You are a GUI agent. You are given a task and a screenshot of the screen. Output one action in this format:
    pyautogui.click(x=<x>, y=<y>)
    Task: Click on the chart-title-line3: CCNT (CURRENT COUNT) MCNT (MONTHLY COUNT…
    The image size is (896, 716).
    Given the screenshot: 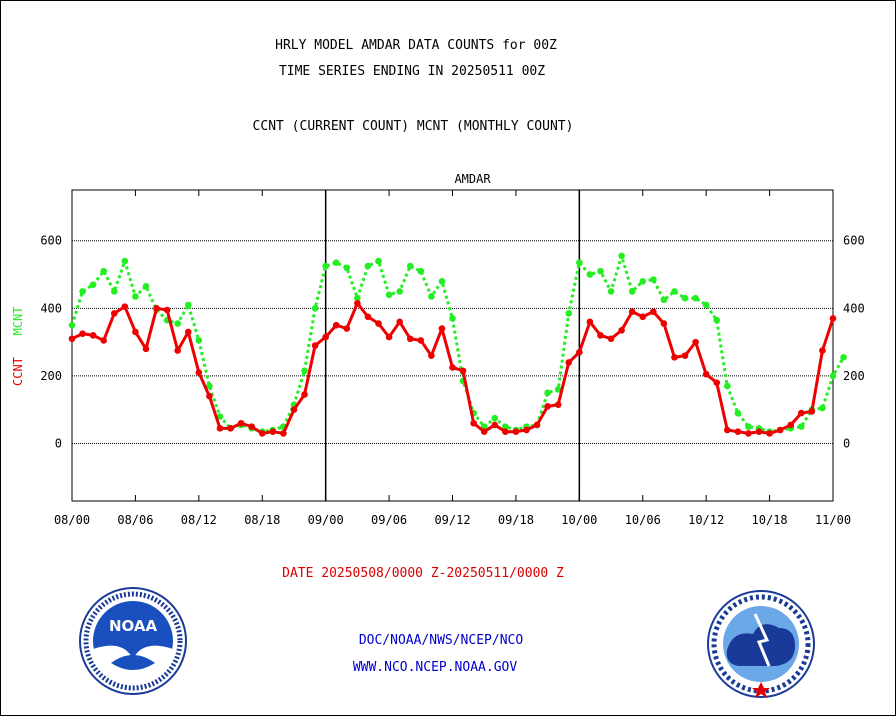 What is the action you would take?
    pyautogui.click(x=413, y=126)
    